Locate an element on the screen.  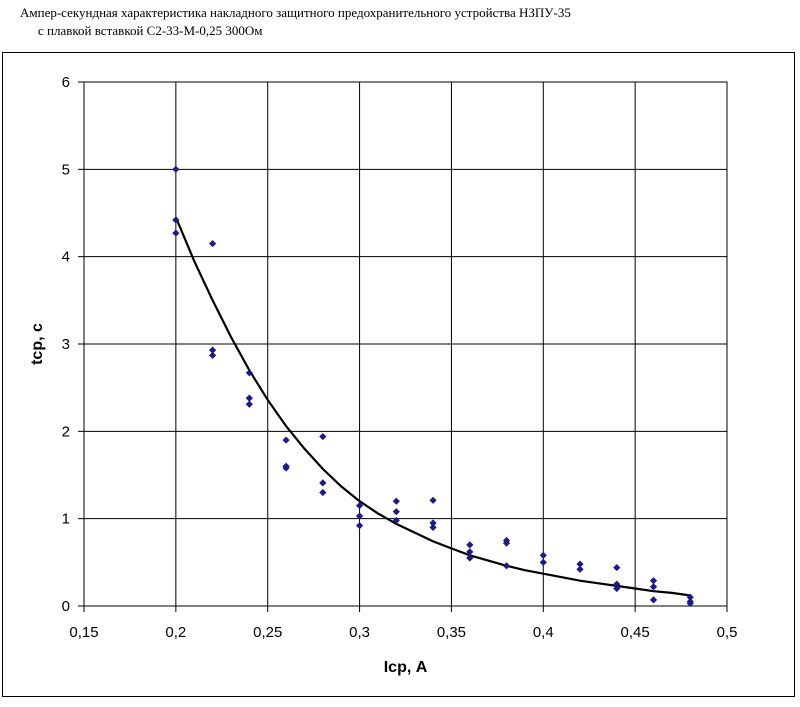
y-tick-label: 3 is located at coordinates (66, 344).